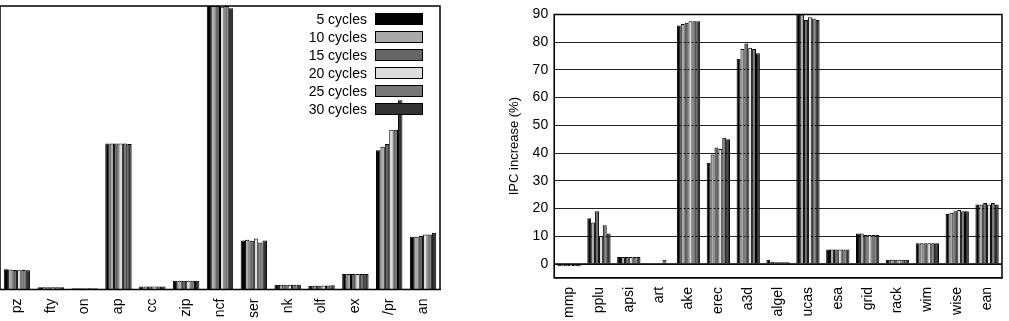 The width and height of the screenshot is (1009, 321). I want to click on y-tick-label: 90, so click(540, 13).